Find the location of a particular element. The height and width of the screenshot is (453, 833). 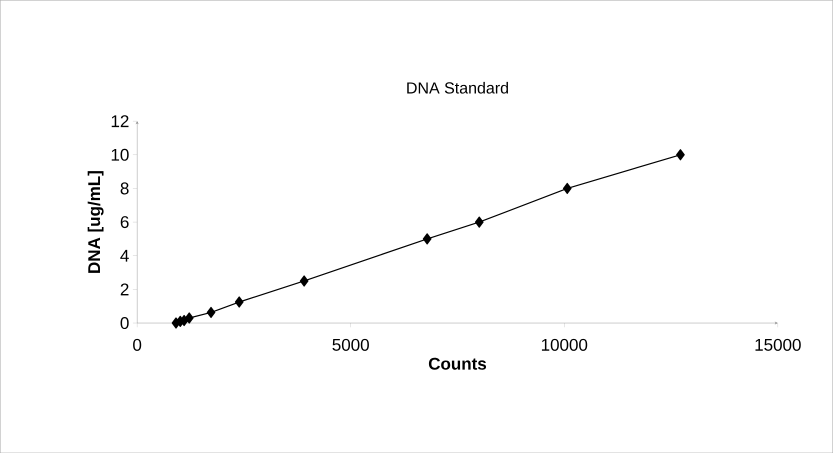

chart-title: DNA Standard is located at coordinates (457, 88).